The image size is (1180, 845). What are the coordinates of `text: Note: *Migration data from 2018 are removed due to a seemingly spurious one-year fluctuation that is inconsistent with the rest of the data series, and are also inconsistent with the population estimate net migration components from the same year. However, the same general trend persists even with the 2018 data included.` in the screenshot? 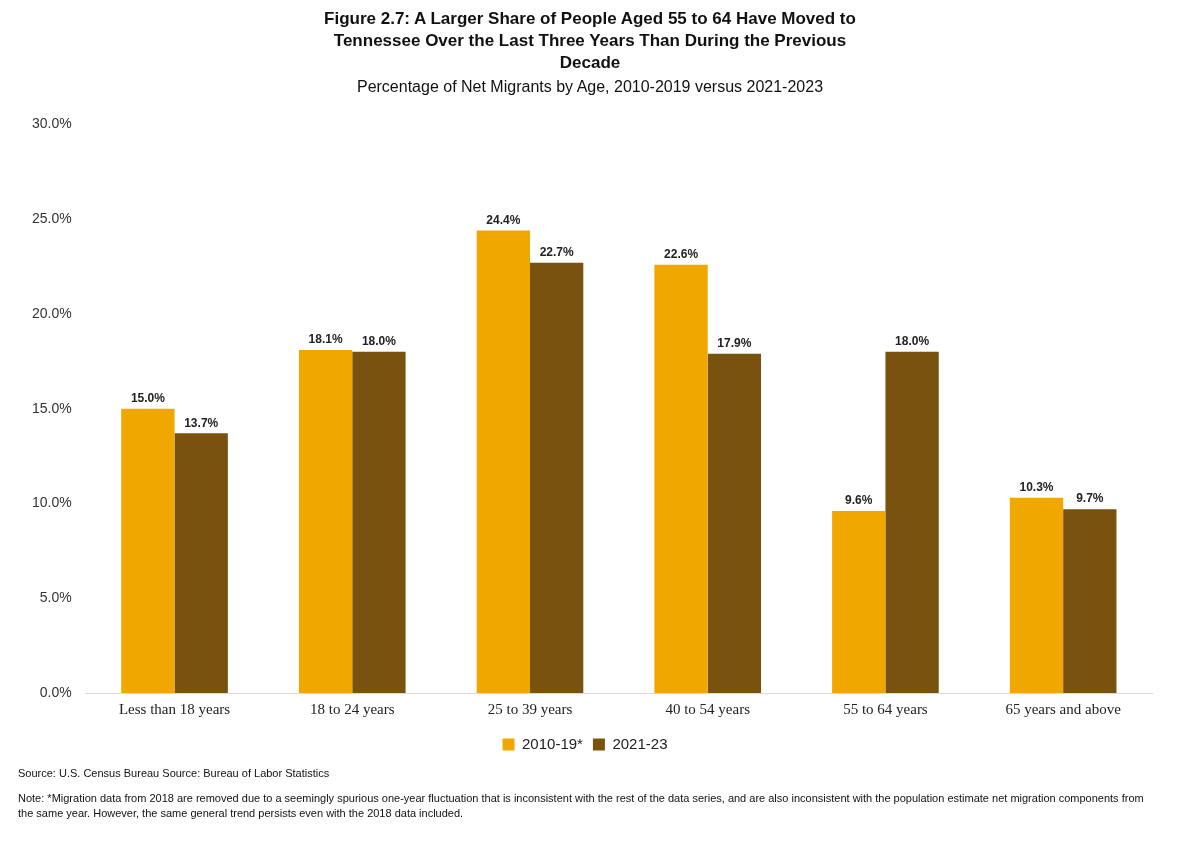 It's located at (581, 806).